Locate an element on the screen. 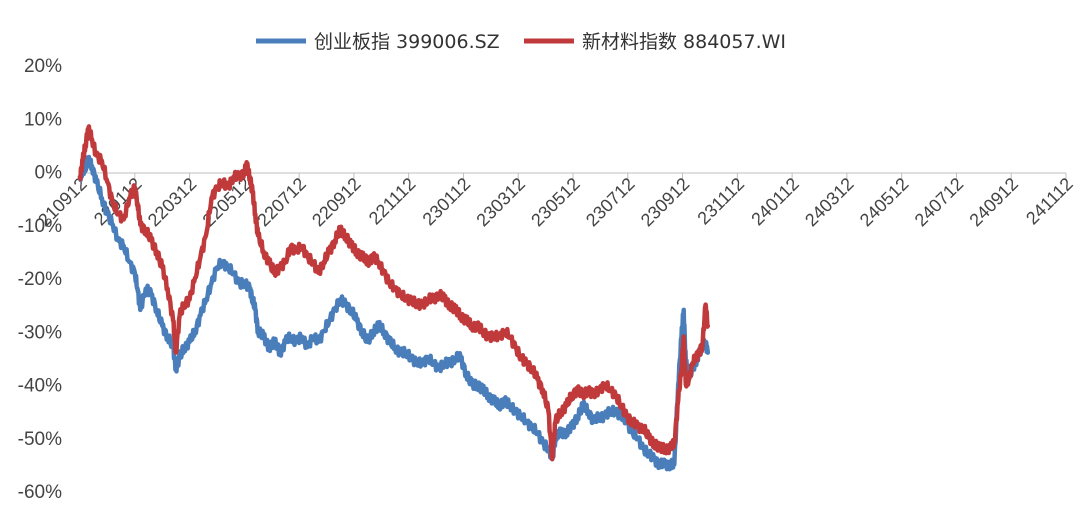  x-tick-label: 230512 is located at coordinates (555, 202).